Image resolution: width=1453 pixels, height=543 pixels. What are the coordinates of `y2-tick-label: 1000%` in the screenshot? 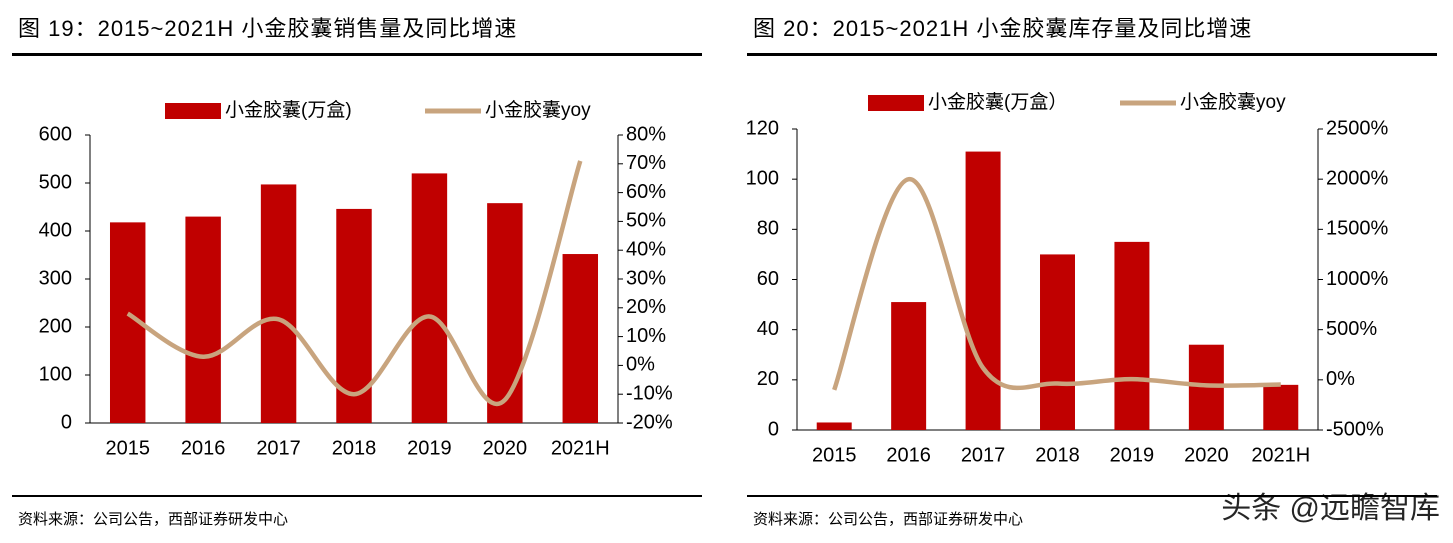 It's located at (1357, 279).